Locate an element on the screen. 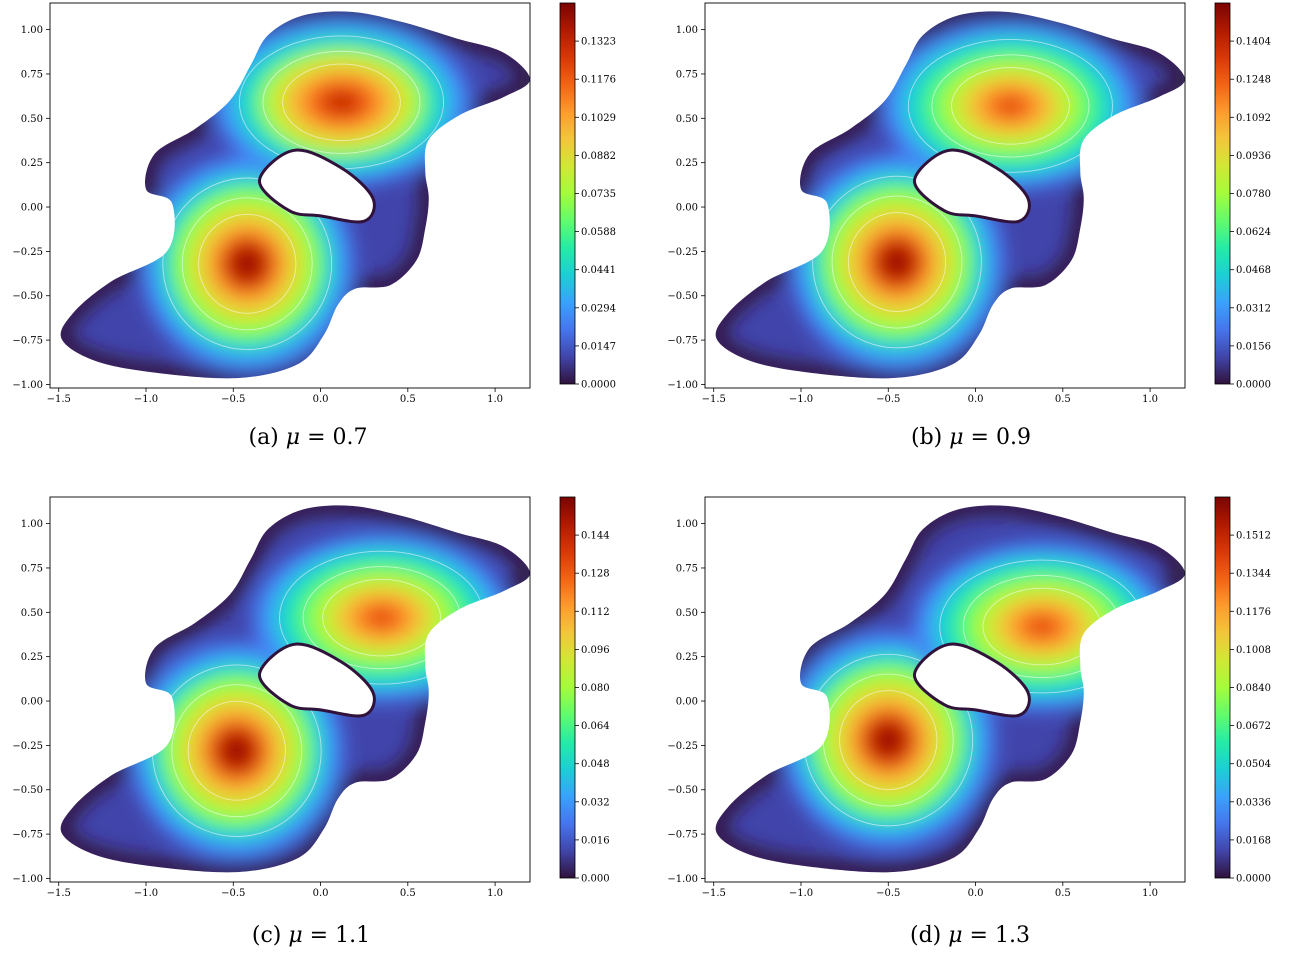 The height and width of the screenshot is (955, 1291). colorbar-tick-label: 0.1092 is located at coordinates (1253, 118).